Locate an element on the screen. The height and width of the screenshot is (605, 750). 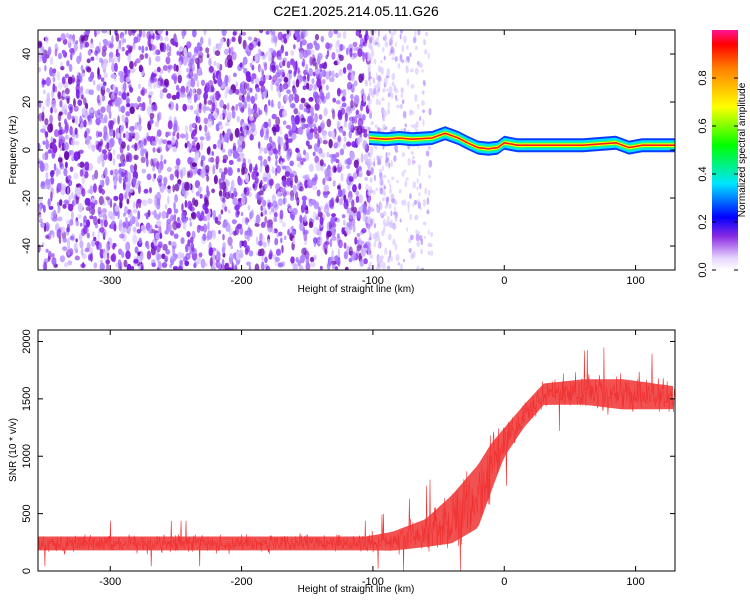
snr-x-tick-label: -300 is located at coordinates (110, 582).